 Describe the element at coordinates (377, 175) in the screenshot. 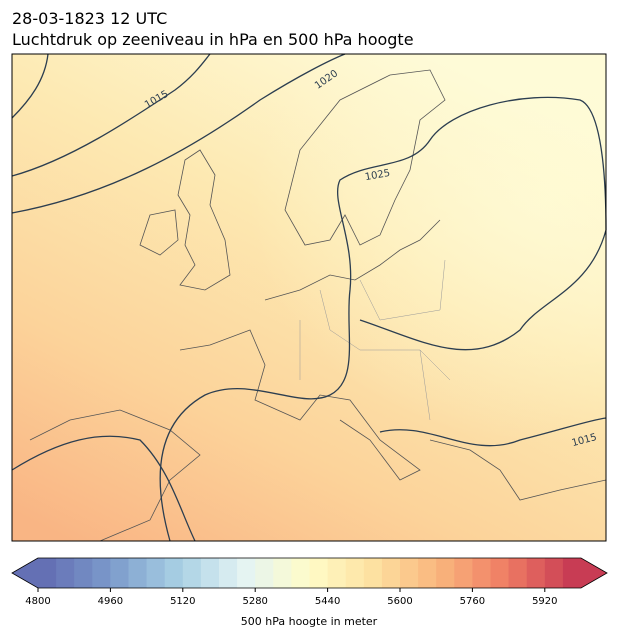

I see `isobar-label: 1025` at that location.